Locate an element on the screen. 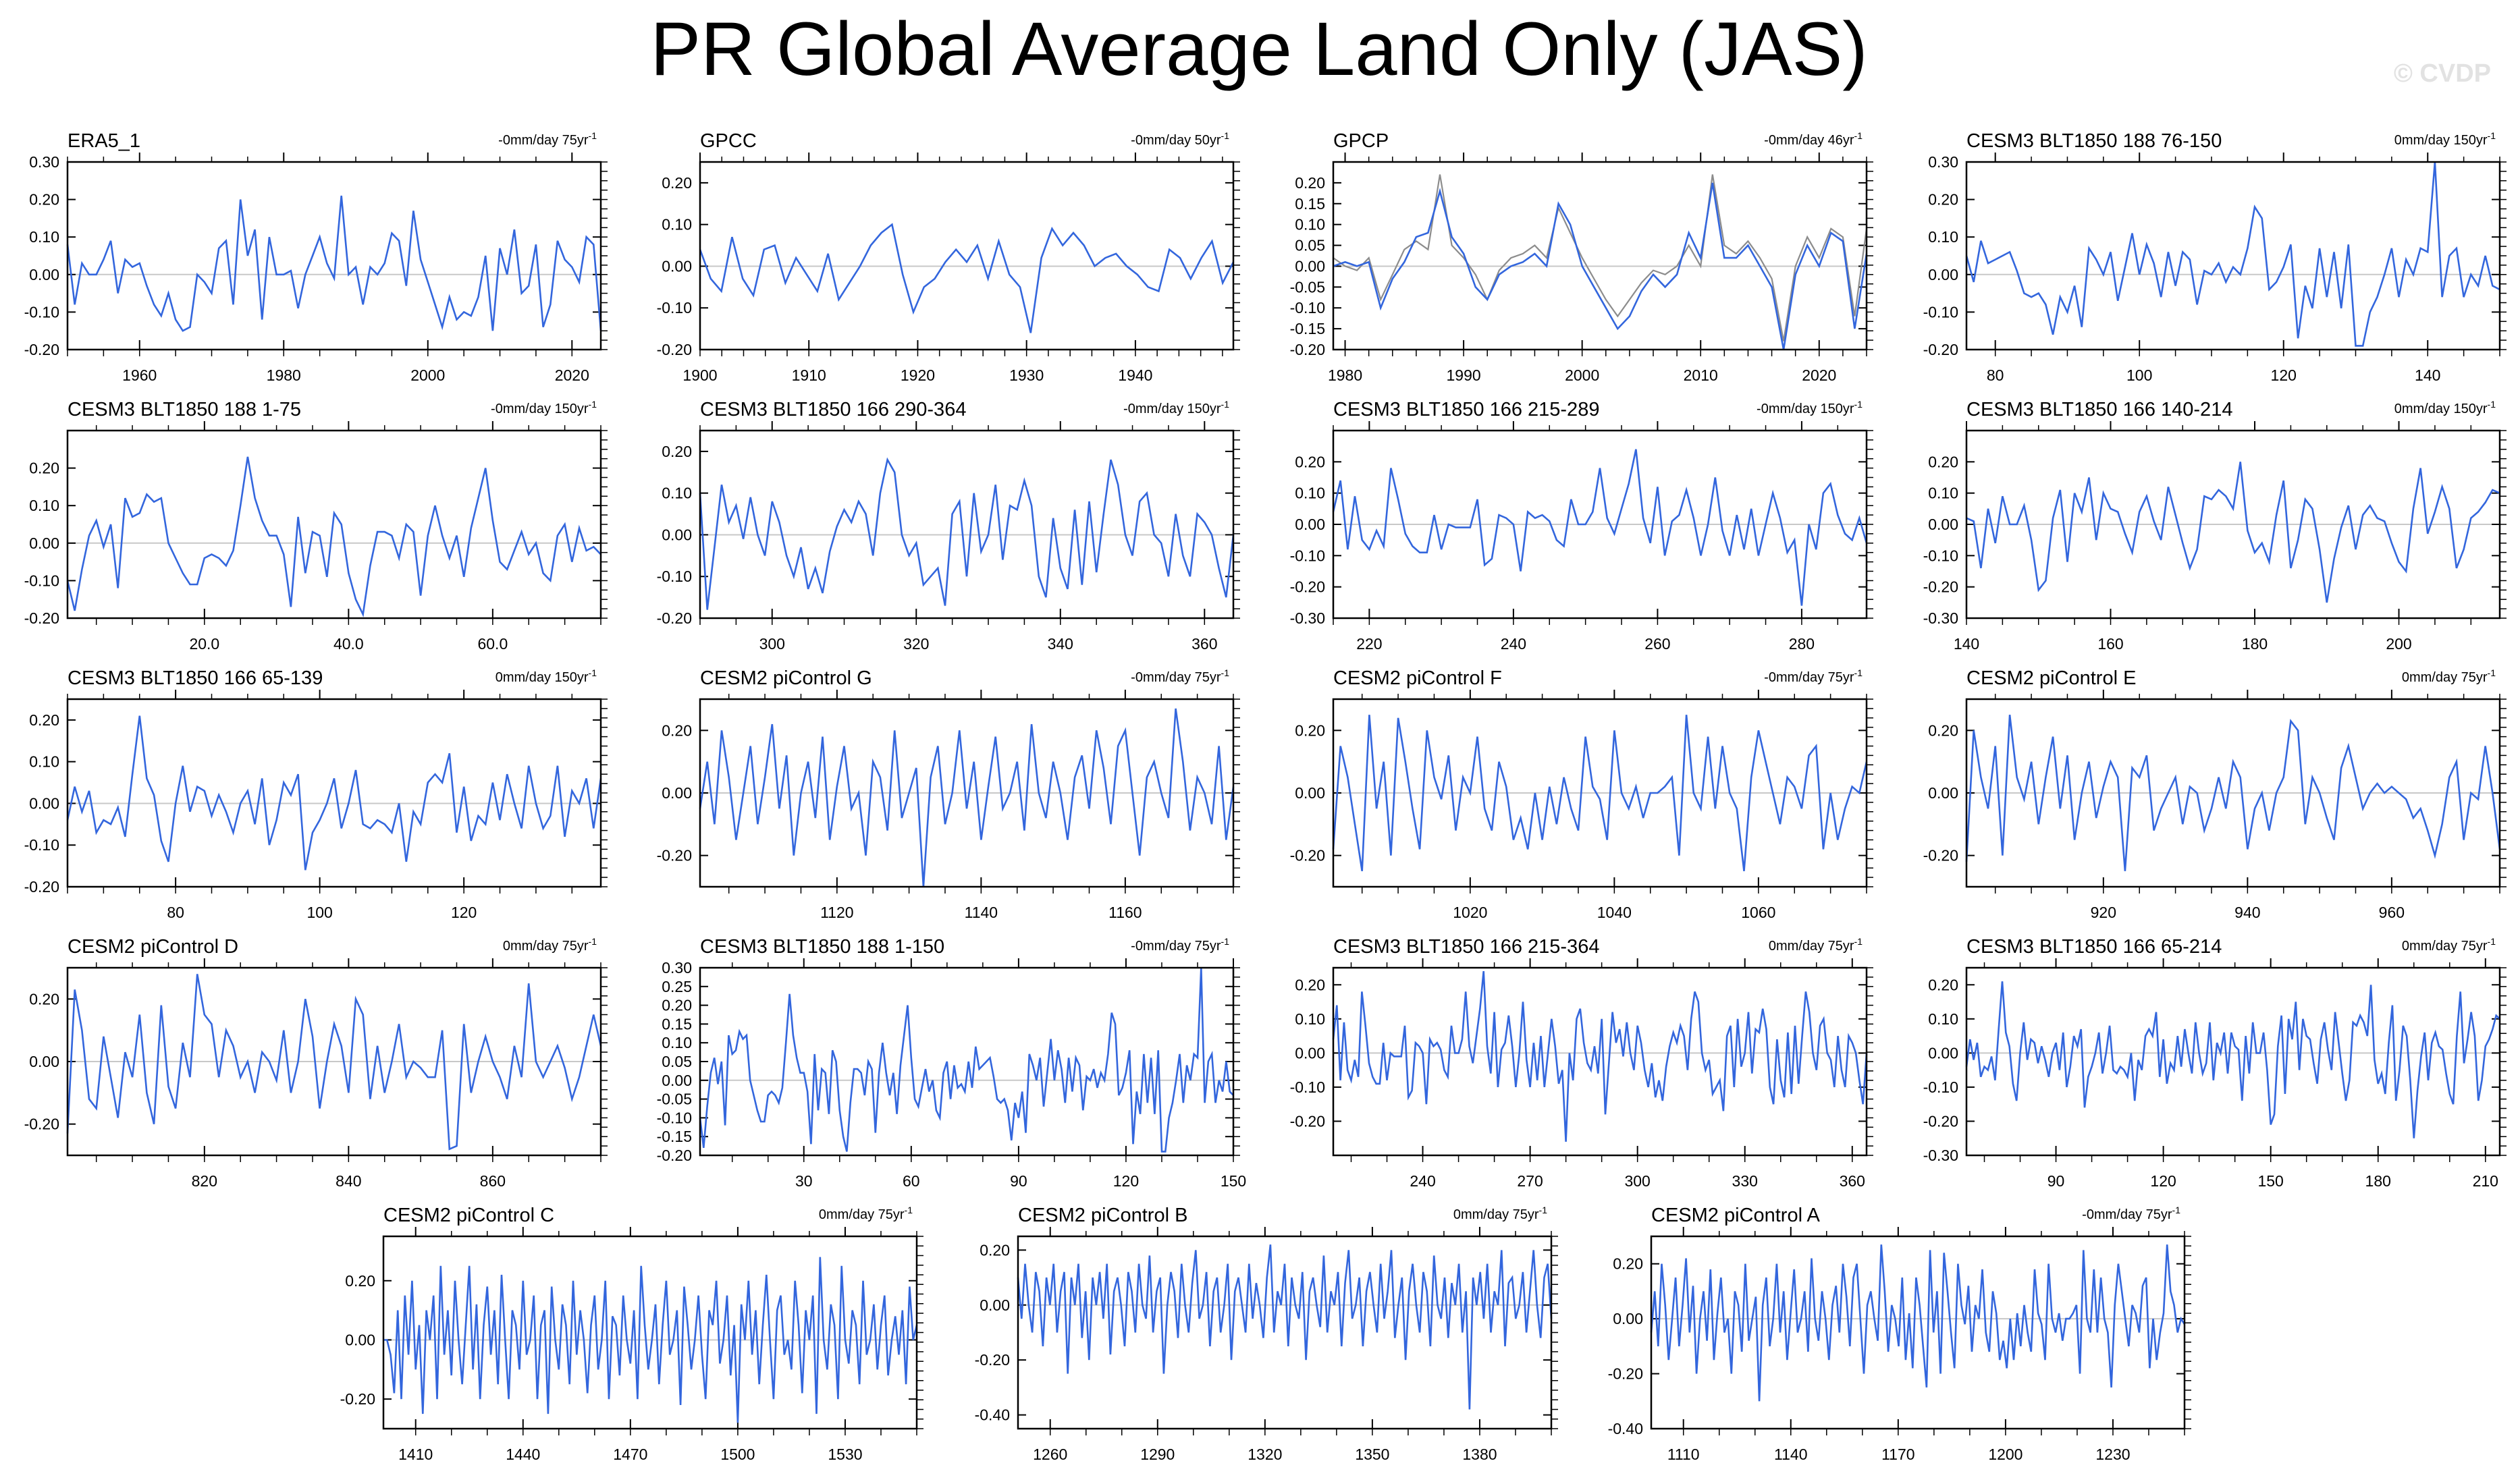 Image resolution: width=2518 pixels, height=1484 pixels. panel-title: CESM3 BLT1850 188 1-75 is located at coordinates (184, 409).